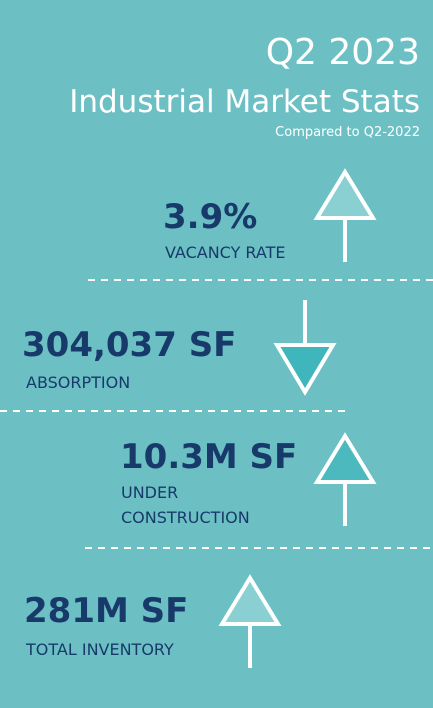 The image size is (433, 708). What do you see at coordinates (99, 649) in the screenshot?
I see `stat-label: TOTAL INVENTORY` at bounding box center [99, 649].